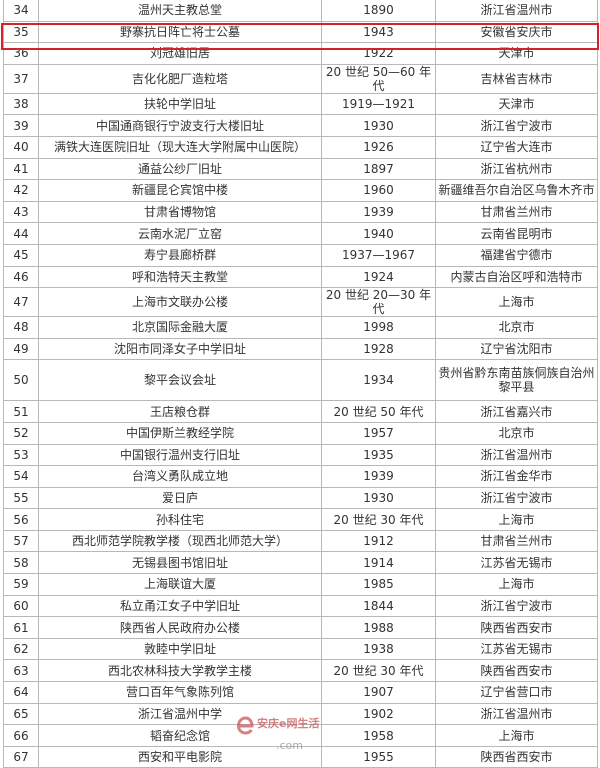  What do you see at coordinates (300, 380) in the screenshot?
I see `table-row: 50 黎平会议会址 1934 贵州省黔东南苗族侗族自治州黎平县` at bounding box center [300, 380].